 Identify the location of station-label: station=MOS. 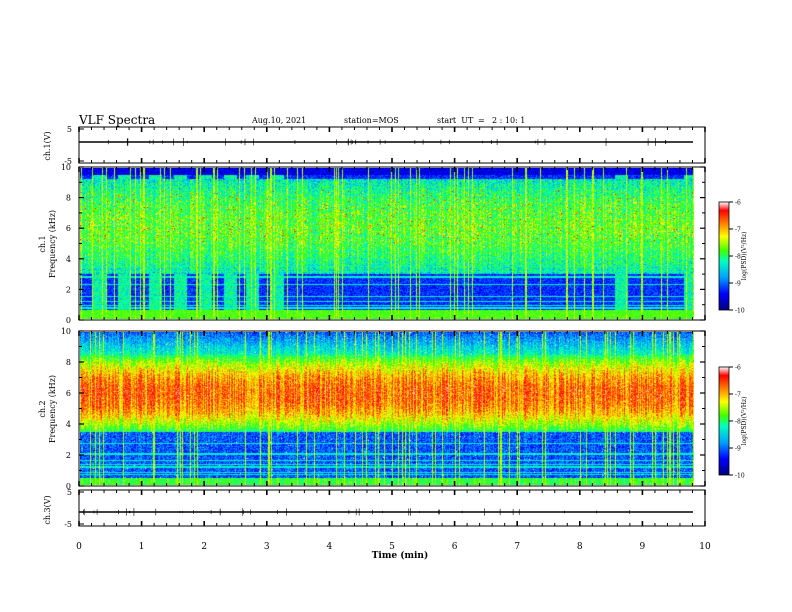
(371, 120).